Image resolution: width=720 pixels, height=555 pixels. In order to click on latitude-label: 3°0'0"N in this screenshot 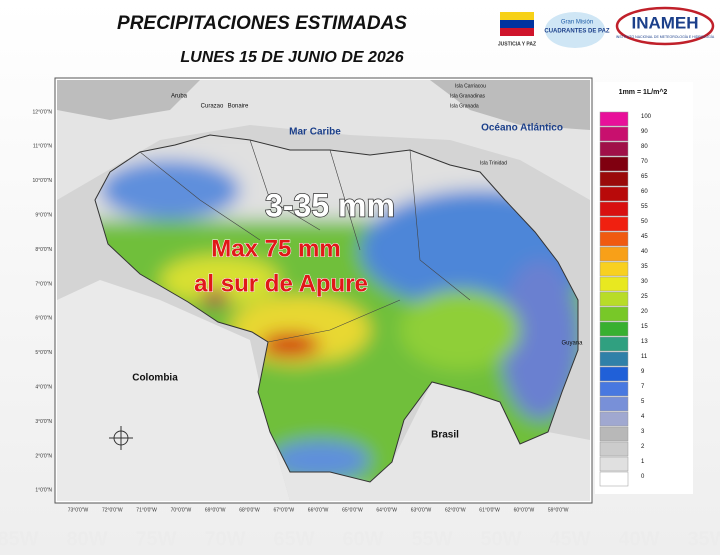, I will do `click(43, 422)`.